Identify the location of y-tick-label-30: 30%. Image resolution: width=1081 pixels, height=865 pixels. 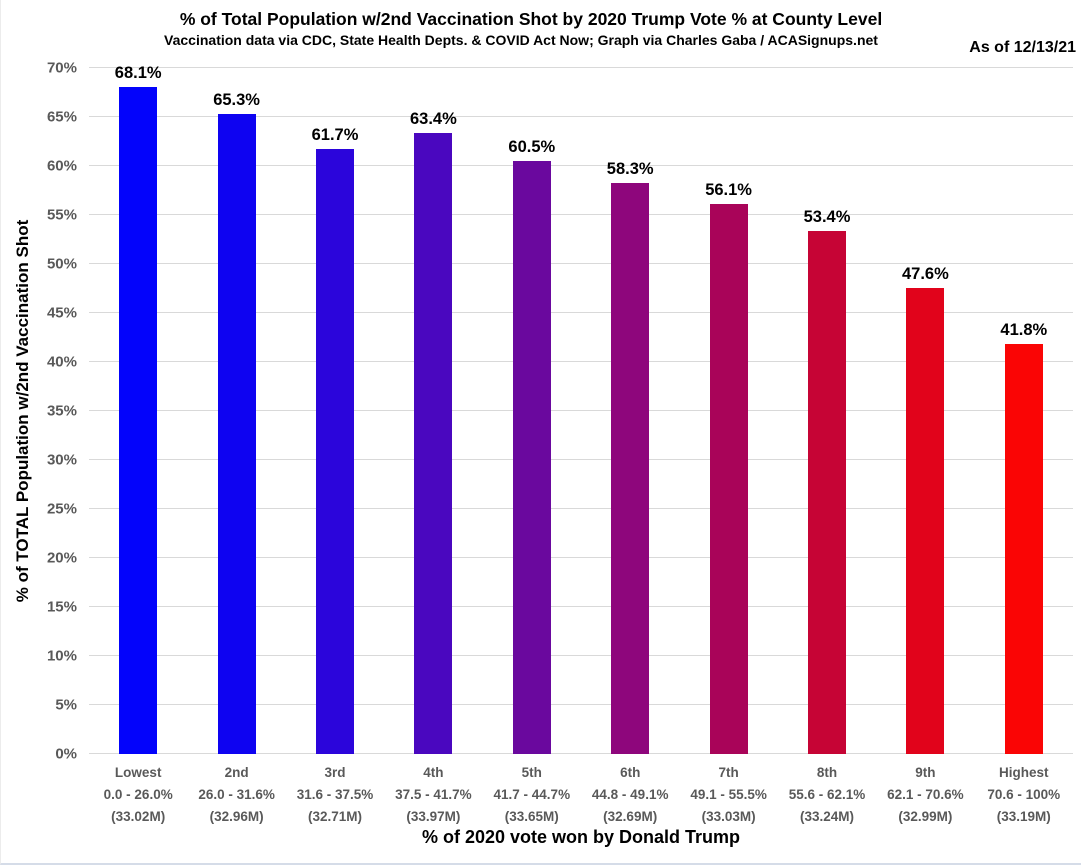
(61, 460).